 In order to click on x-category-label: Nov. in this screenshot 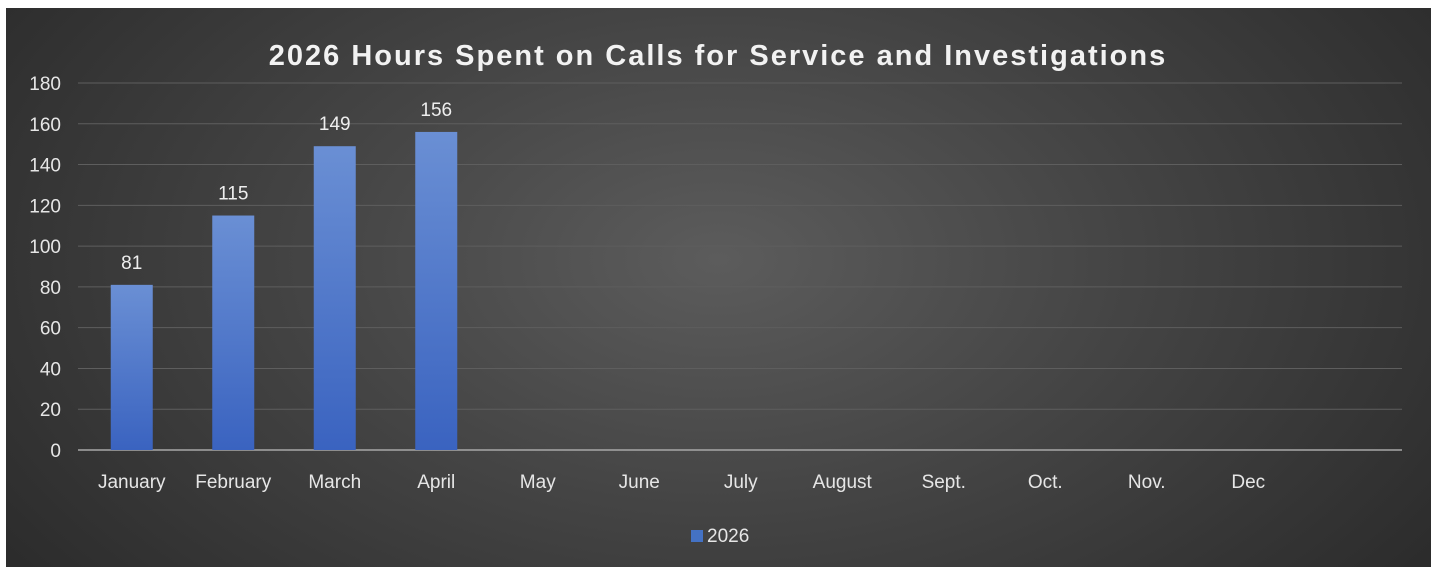, I will do `click(1147, 482)`.